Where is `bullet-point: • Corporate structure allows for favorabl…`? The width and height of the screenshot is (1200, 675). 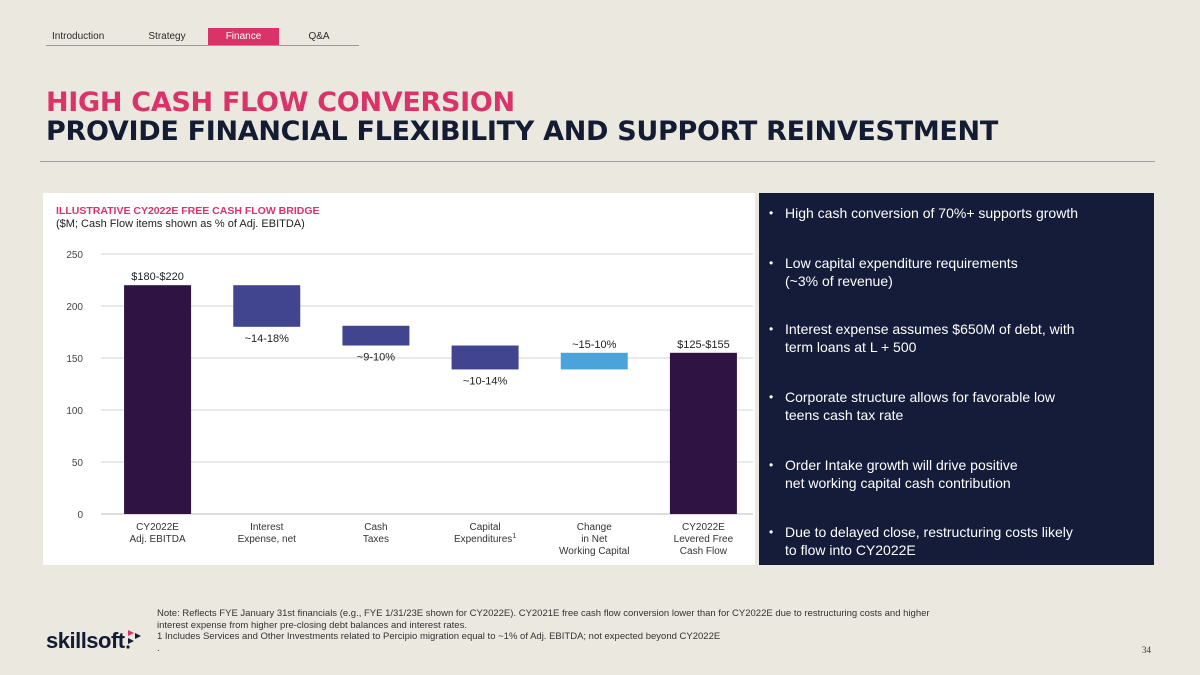
bullet-point: • Corporate structure allows for favorabl… is located at coordinates (912, 406).